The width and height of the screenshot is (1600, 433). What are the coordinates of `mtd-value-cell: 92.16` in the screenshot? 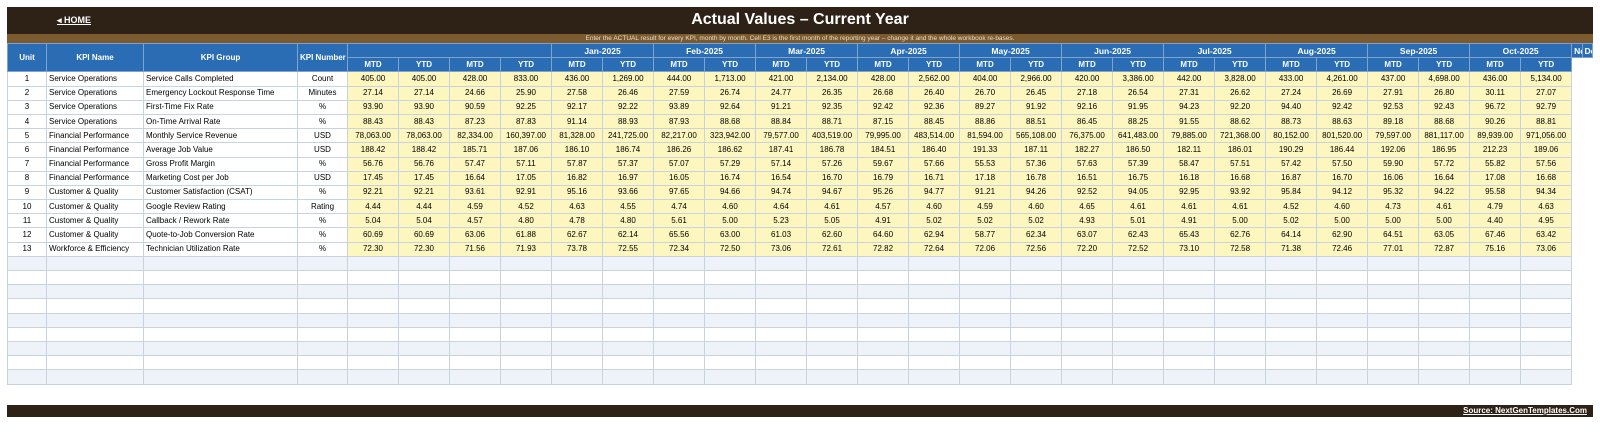 It's located at (1087, 107).